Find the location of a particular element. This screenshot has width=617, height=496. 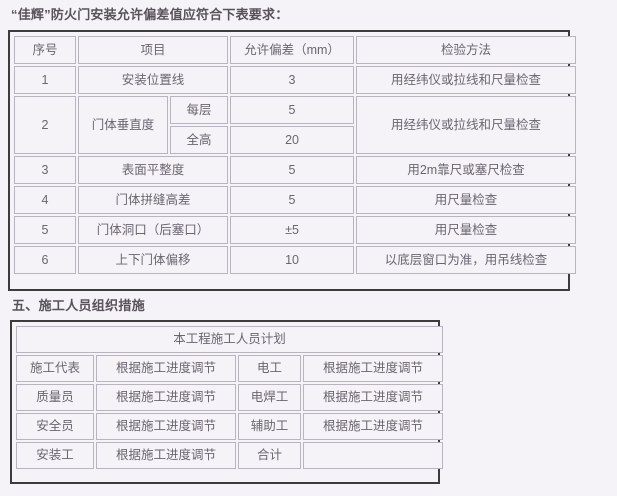

table-row: 4 门体拼缝高差 5 用尺量检查 is located at coordinates (295, 200).